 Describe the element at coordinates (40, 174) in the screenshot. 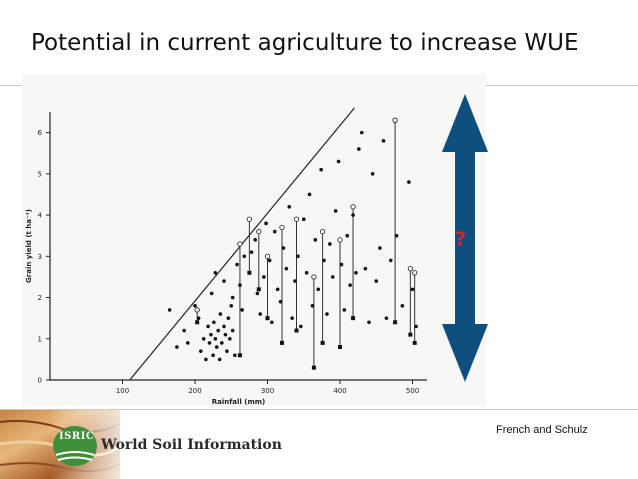

I see `y-tick-label: 5` at that location.